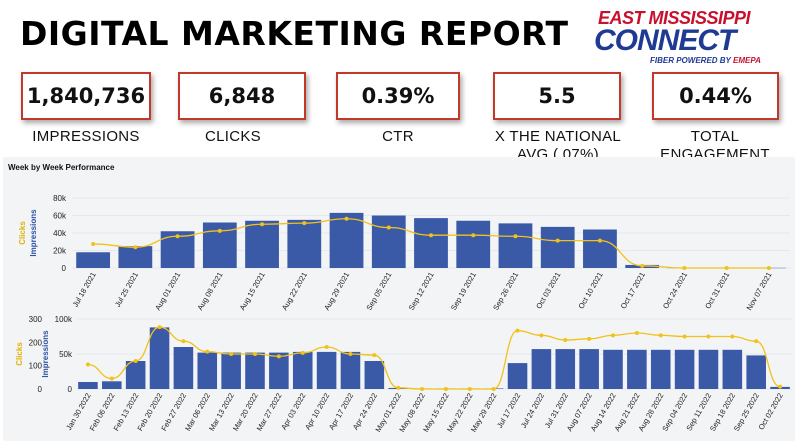 This screenshot has width=800, height=445. I want to click on y-tick-left: 40k, so click(60, 233).